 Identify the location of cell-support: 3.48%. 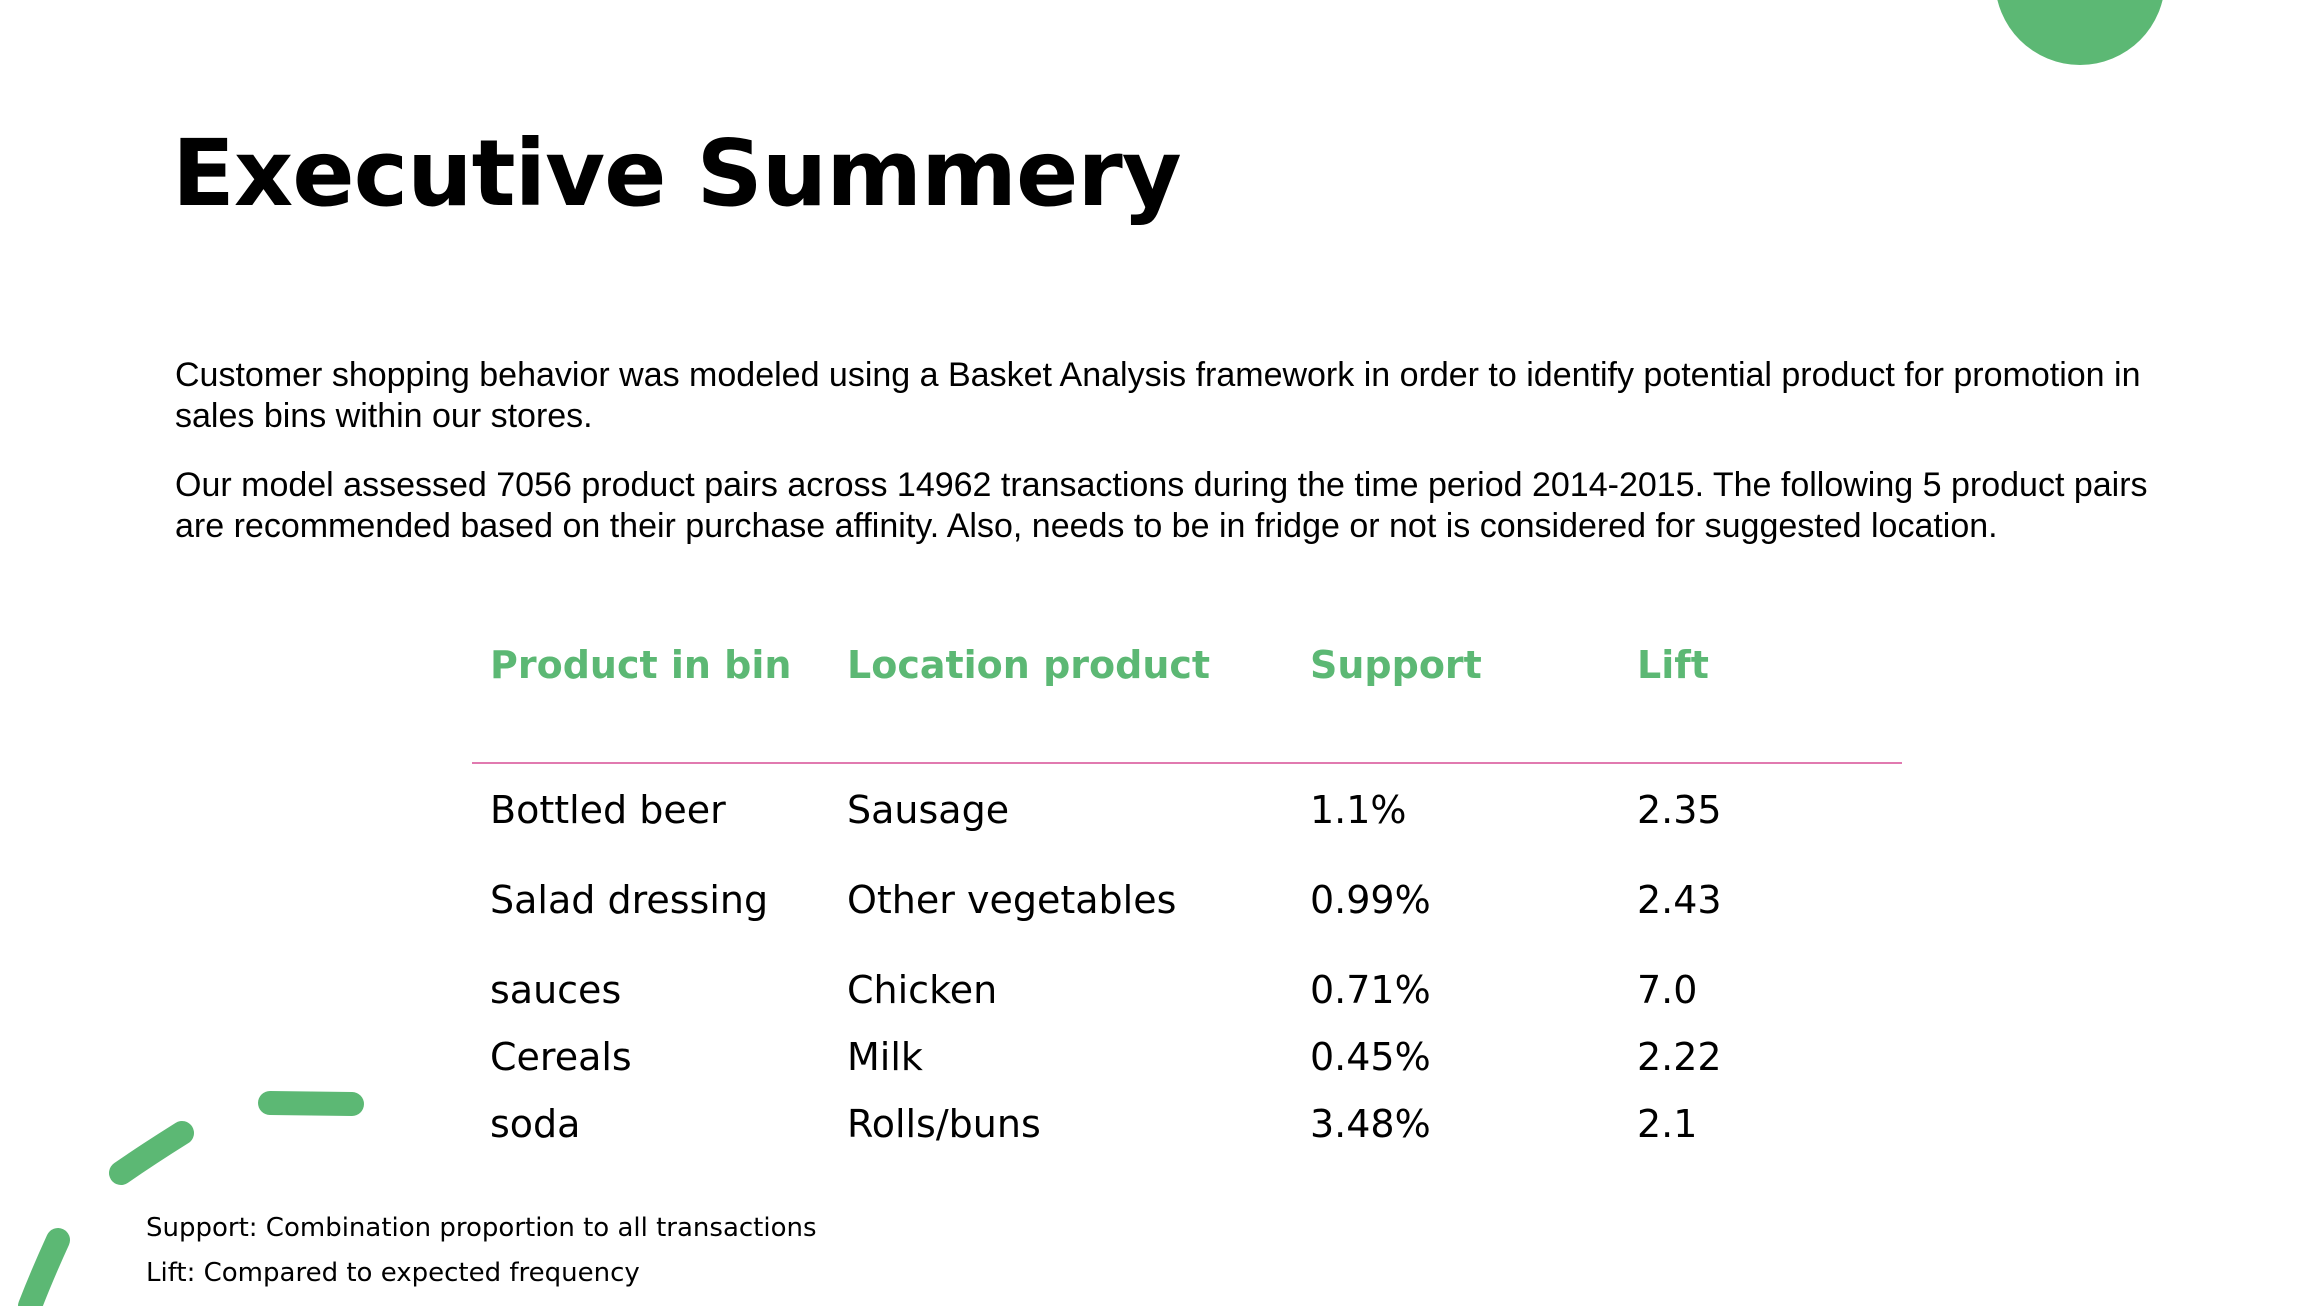
(1370, 1124).